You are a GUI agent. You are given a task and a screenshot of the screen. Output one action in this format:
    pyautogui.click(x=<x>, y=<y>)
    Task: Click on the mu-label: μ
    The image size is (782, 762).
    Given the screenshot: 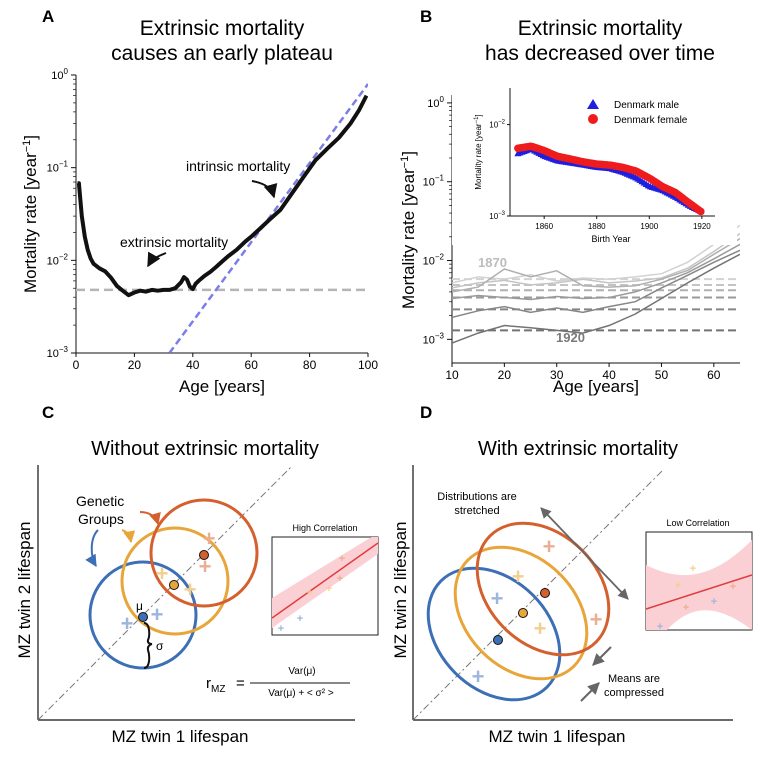 What is the action you would take?
    pyautogui.click(x=139, y=606)
    